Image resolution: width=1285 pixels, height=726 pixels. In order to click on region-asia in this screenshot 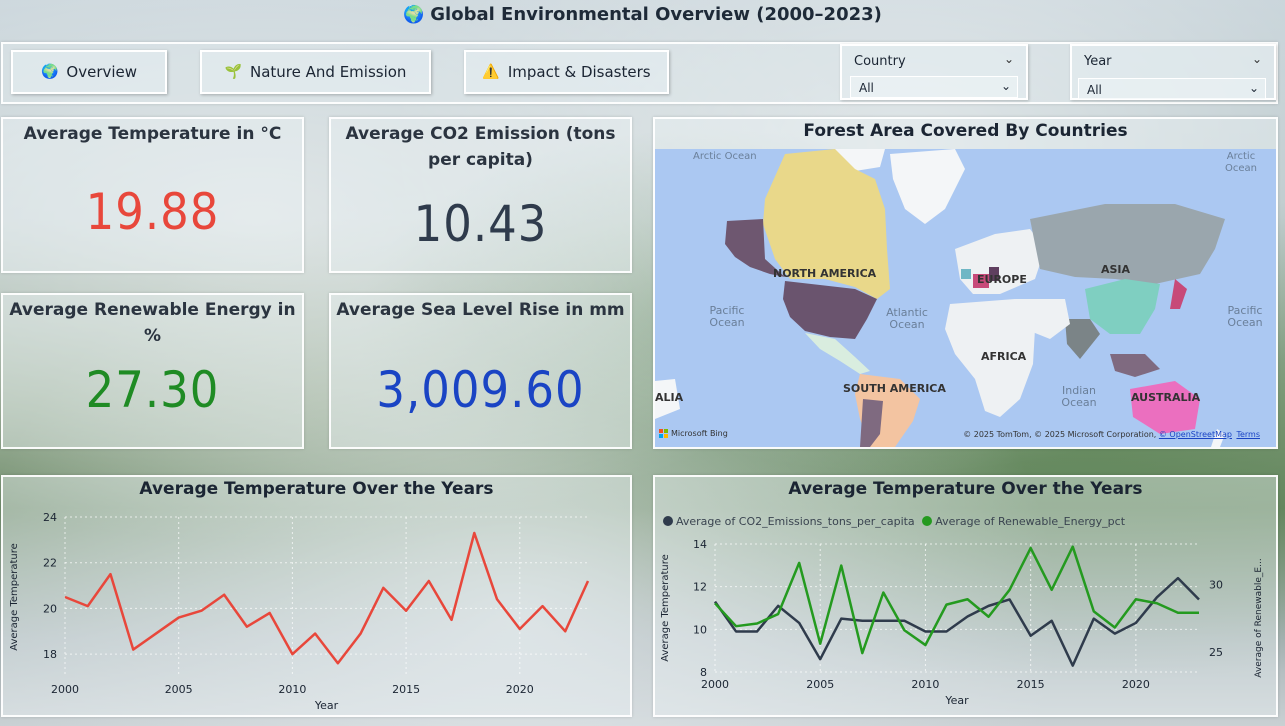, I will do `click(1127, 244)`.